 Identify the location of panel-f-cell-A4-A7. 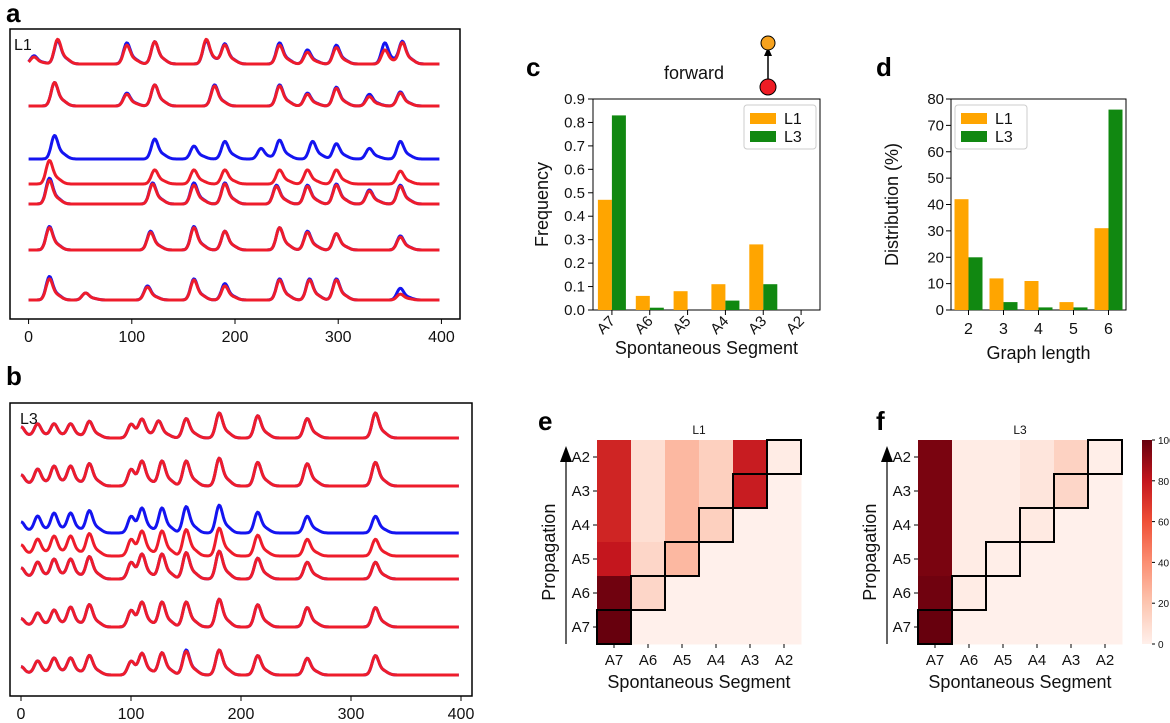
(935, 525).